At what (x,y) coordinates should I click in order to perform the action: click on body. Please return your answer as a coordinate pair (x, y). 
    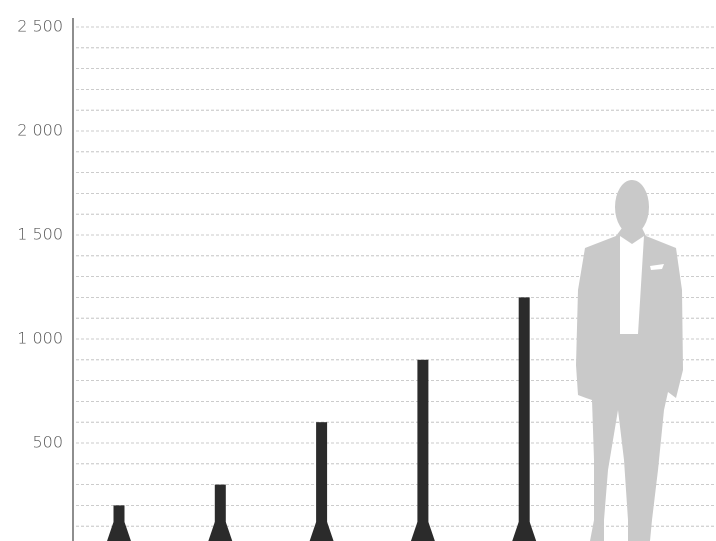
    Looking at the image, I should click on (629, 384).